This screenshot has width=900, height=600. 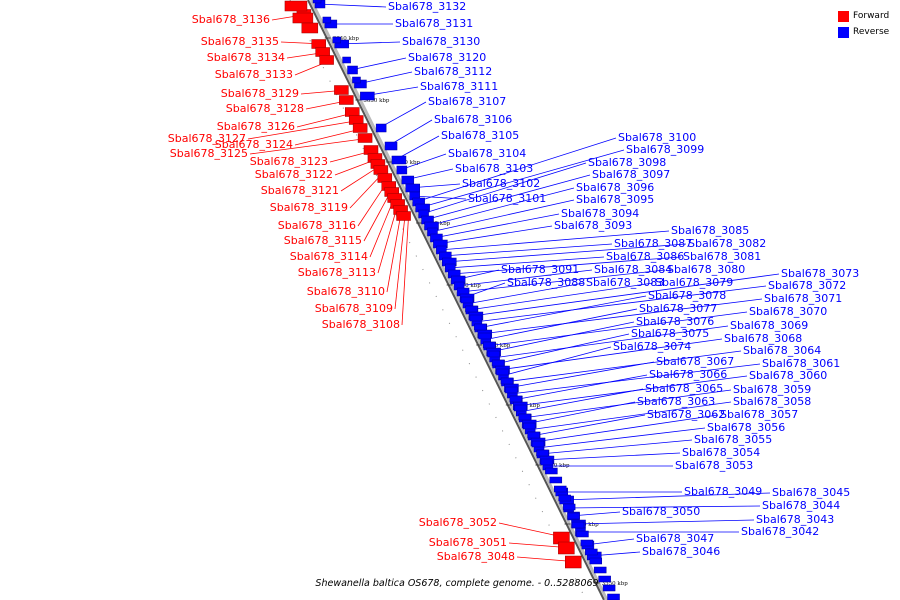 I want to click on reverse-gene-label: Sbal678_3130, so click(x=441, y=41).